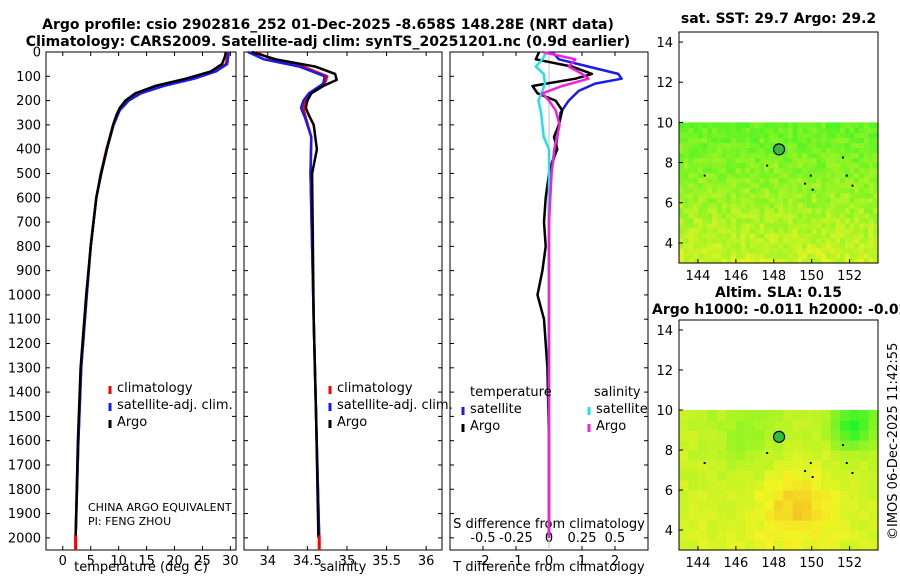 The image size is (900, 580). Describe the element at coordinates (664, 331) in the screenshot. I see `y-tick-label: 14` at that location.